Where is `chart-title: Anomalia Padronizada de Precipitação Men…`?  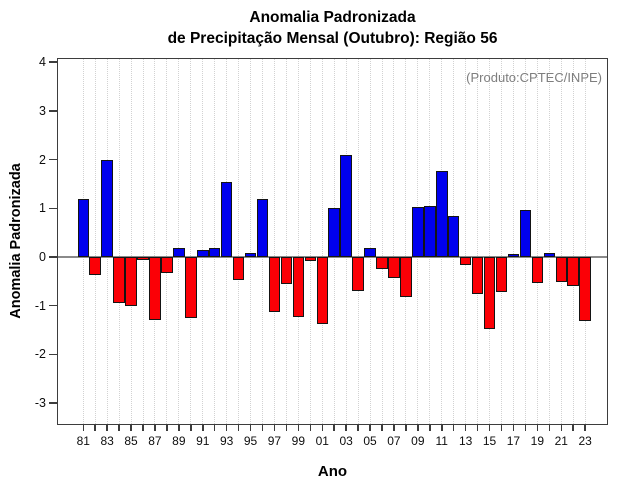
chart-title: Anomalia Padronizada de Precipitação Men… is located at coordinates (332, 28).